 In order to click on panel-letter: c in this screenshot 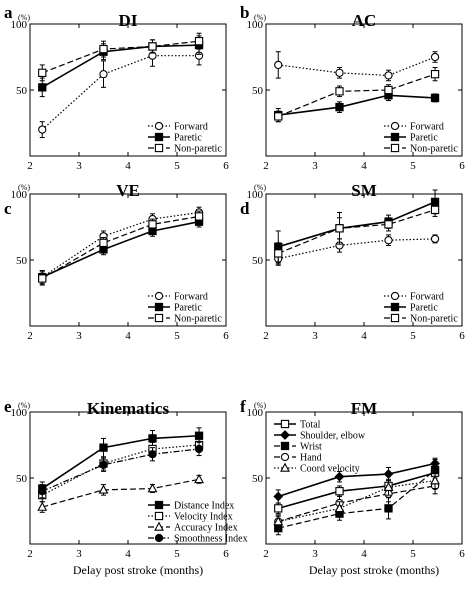, I will do `click(8, 208)`.